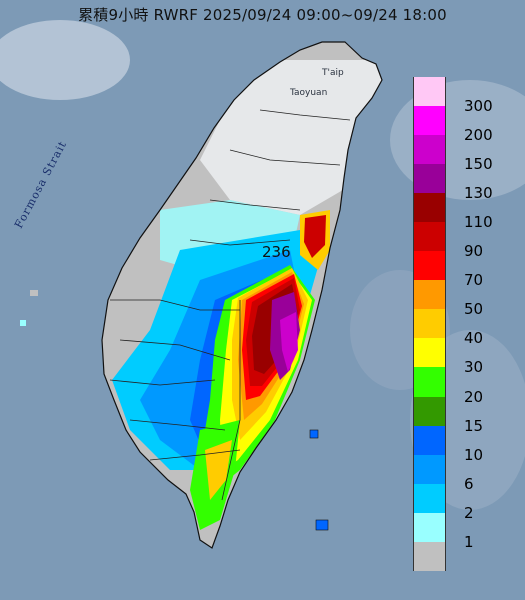  What do you see at coordinates (474, 396) in the screenshot?
I see `legend-label: 20` at bounding box center [474, 396].